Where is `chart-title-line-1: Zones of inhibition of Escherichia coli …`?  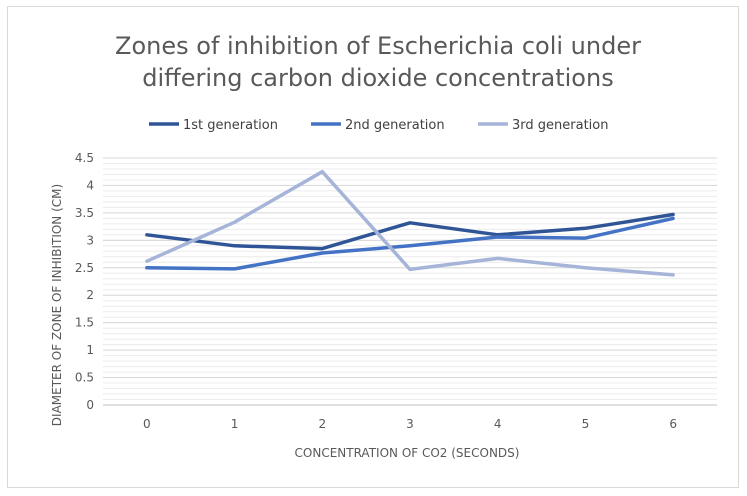 chart-title-line-1: Zones of inhibition of Escherichia coli … is located at coordinates (378, 46).